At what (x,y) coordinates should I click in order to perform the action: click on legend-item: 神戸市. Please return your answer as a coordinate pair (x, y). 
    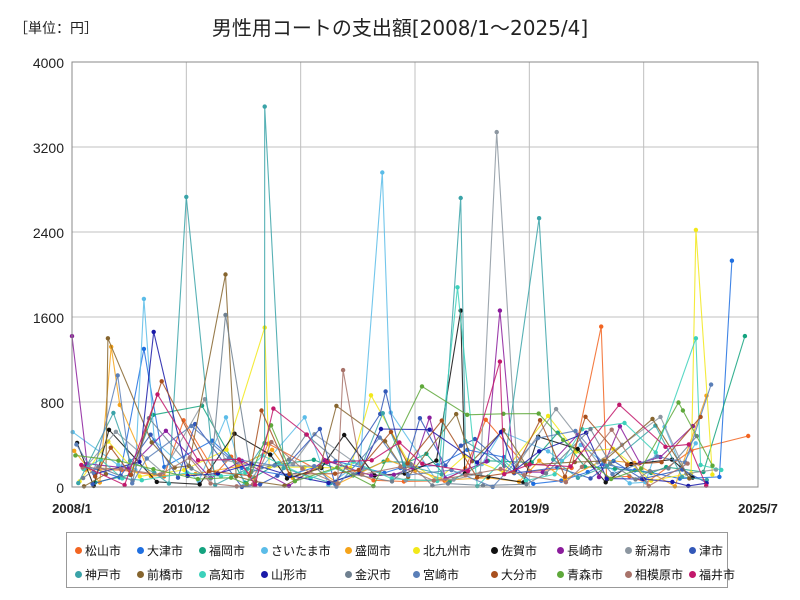
    Looking at the image, I should click on (98, 574).